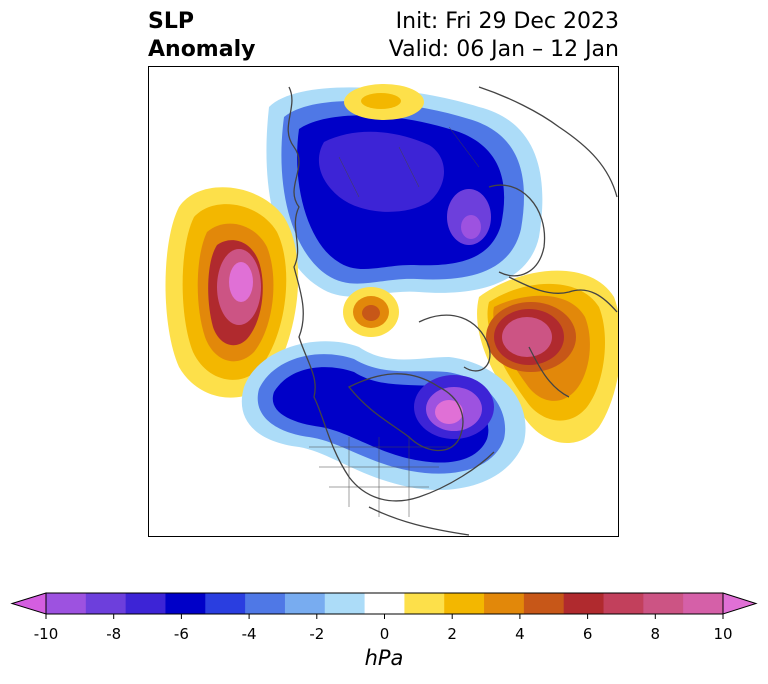 Image resolution: width=768 pixels, height=684 pixels. What do you see at coordinates (114, 634) in the screenshot?
I see `colorbar-tick-label: -8` at bounding box center [114, 634].